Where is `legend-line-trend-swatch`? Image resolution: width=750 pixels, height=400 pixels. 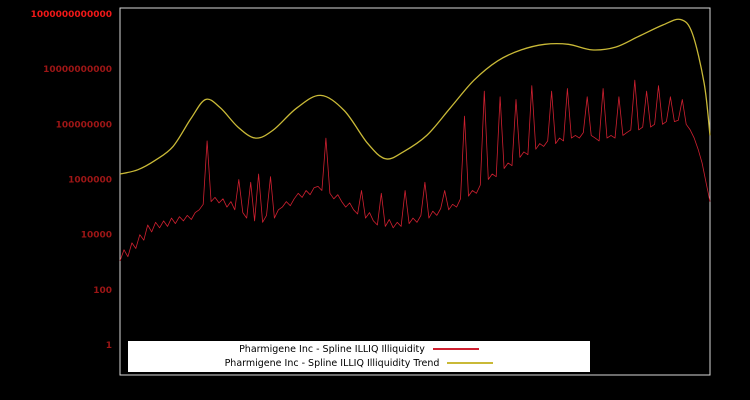
legend-line-trend-swatch is located at coordinates (470, 363).